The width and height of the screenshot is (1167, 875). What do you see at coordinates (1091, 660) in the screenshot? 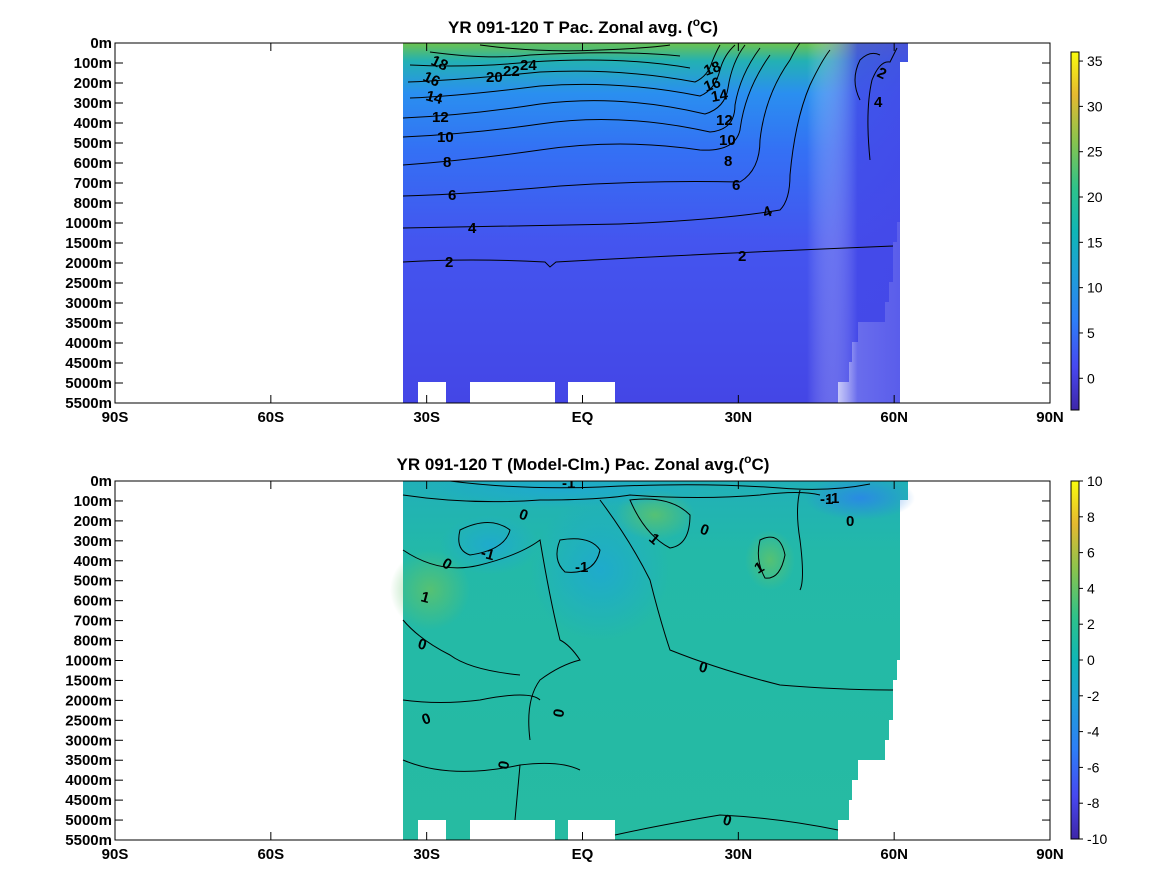
I see `colorbar-tick-label: 0` at bounding box center [1091, 660].